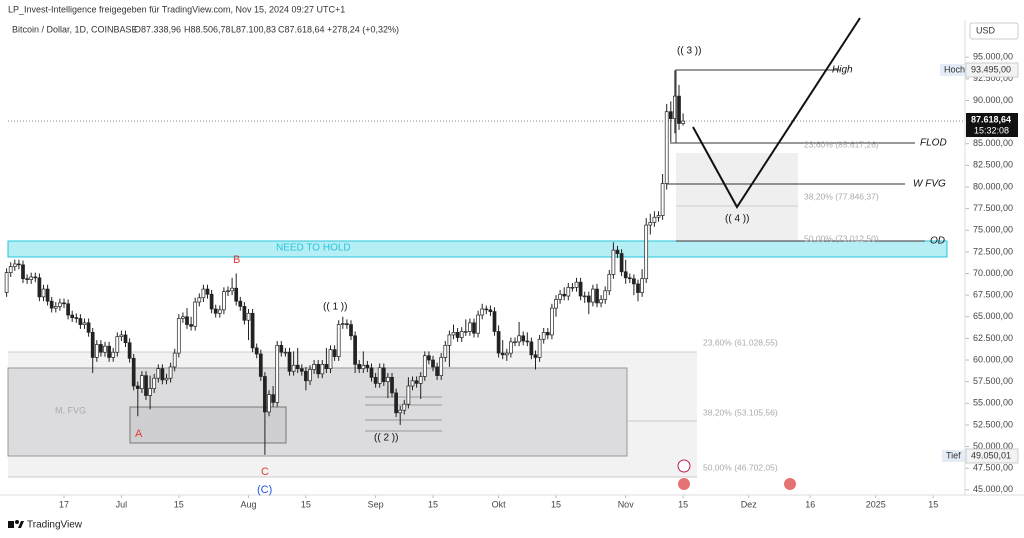  What do you see at coordinates (842, 70) in the screenshot?
I see `high-label: High` at bounding box center [842, 70].